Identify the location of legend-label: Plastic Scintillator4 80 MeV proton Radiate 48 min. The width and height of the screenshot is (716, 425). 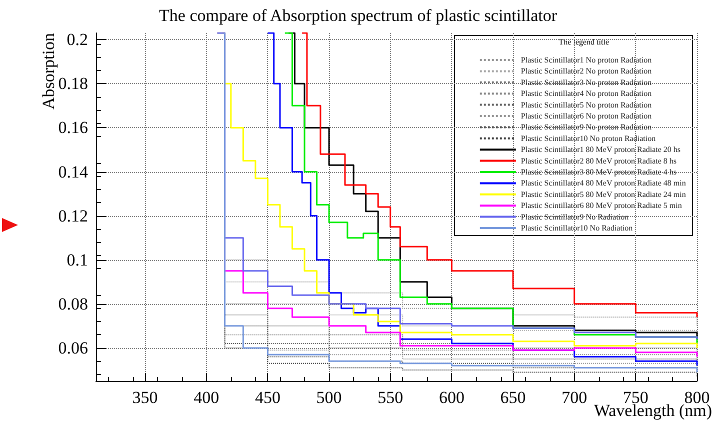
(603, 183).